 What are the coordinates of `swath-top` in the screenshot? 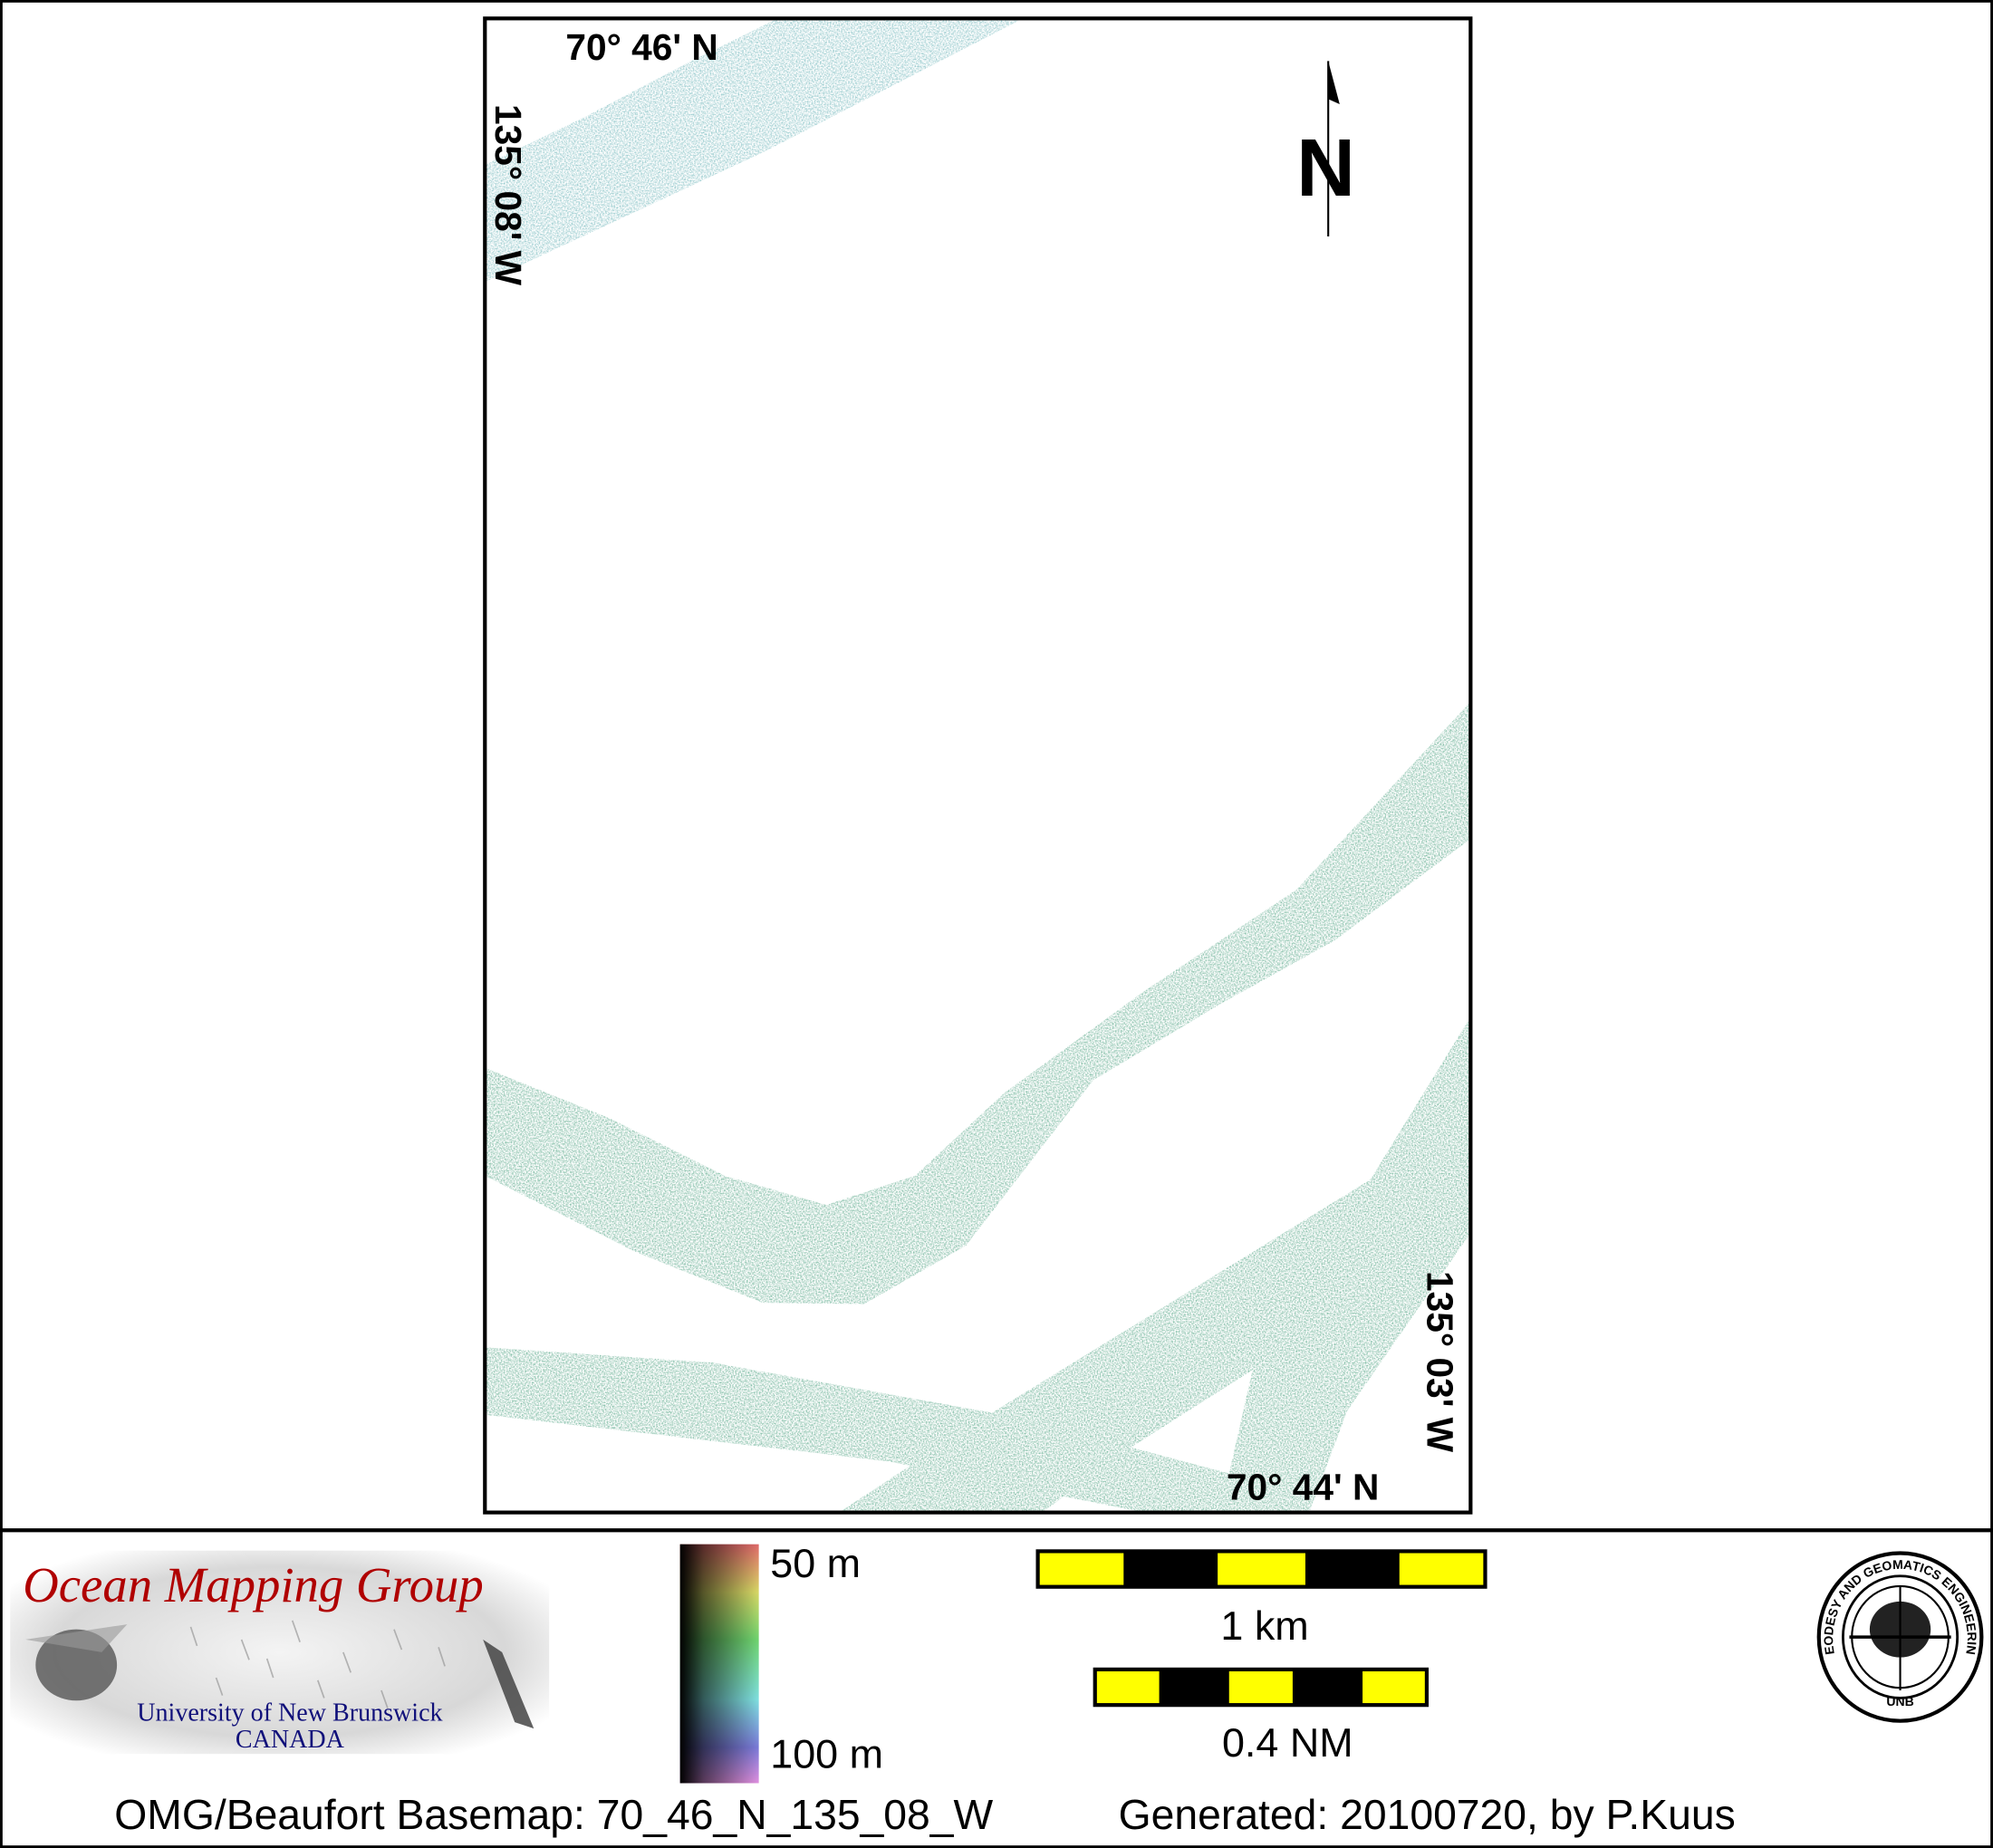 It's located at (754, 150).